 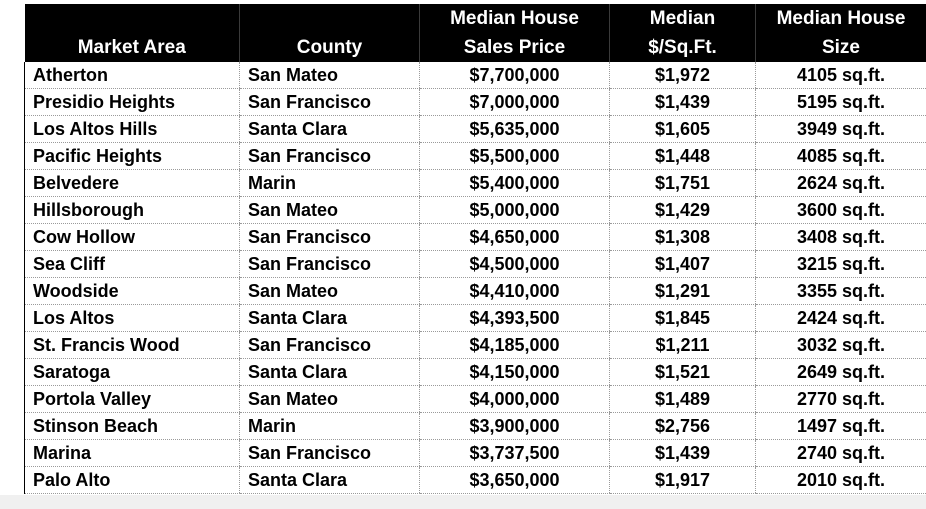 What do you see at coordinates (840, 291) in the screenshot?
I see `house-size-cell: 3355 sq.ft.` at bounding box center [840, 291].